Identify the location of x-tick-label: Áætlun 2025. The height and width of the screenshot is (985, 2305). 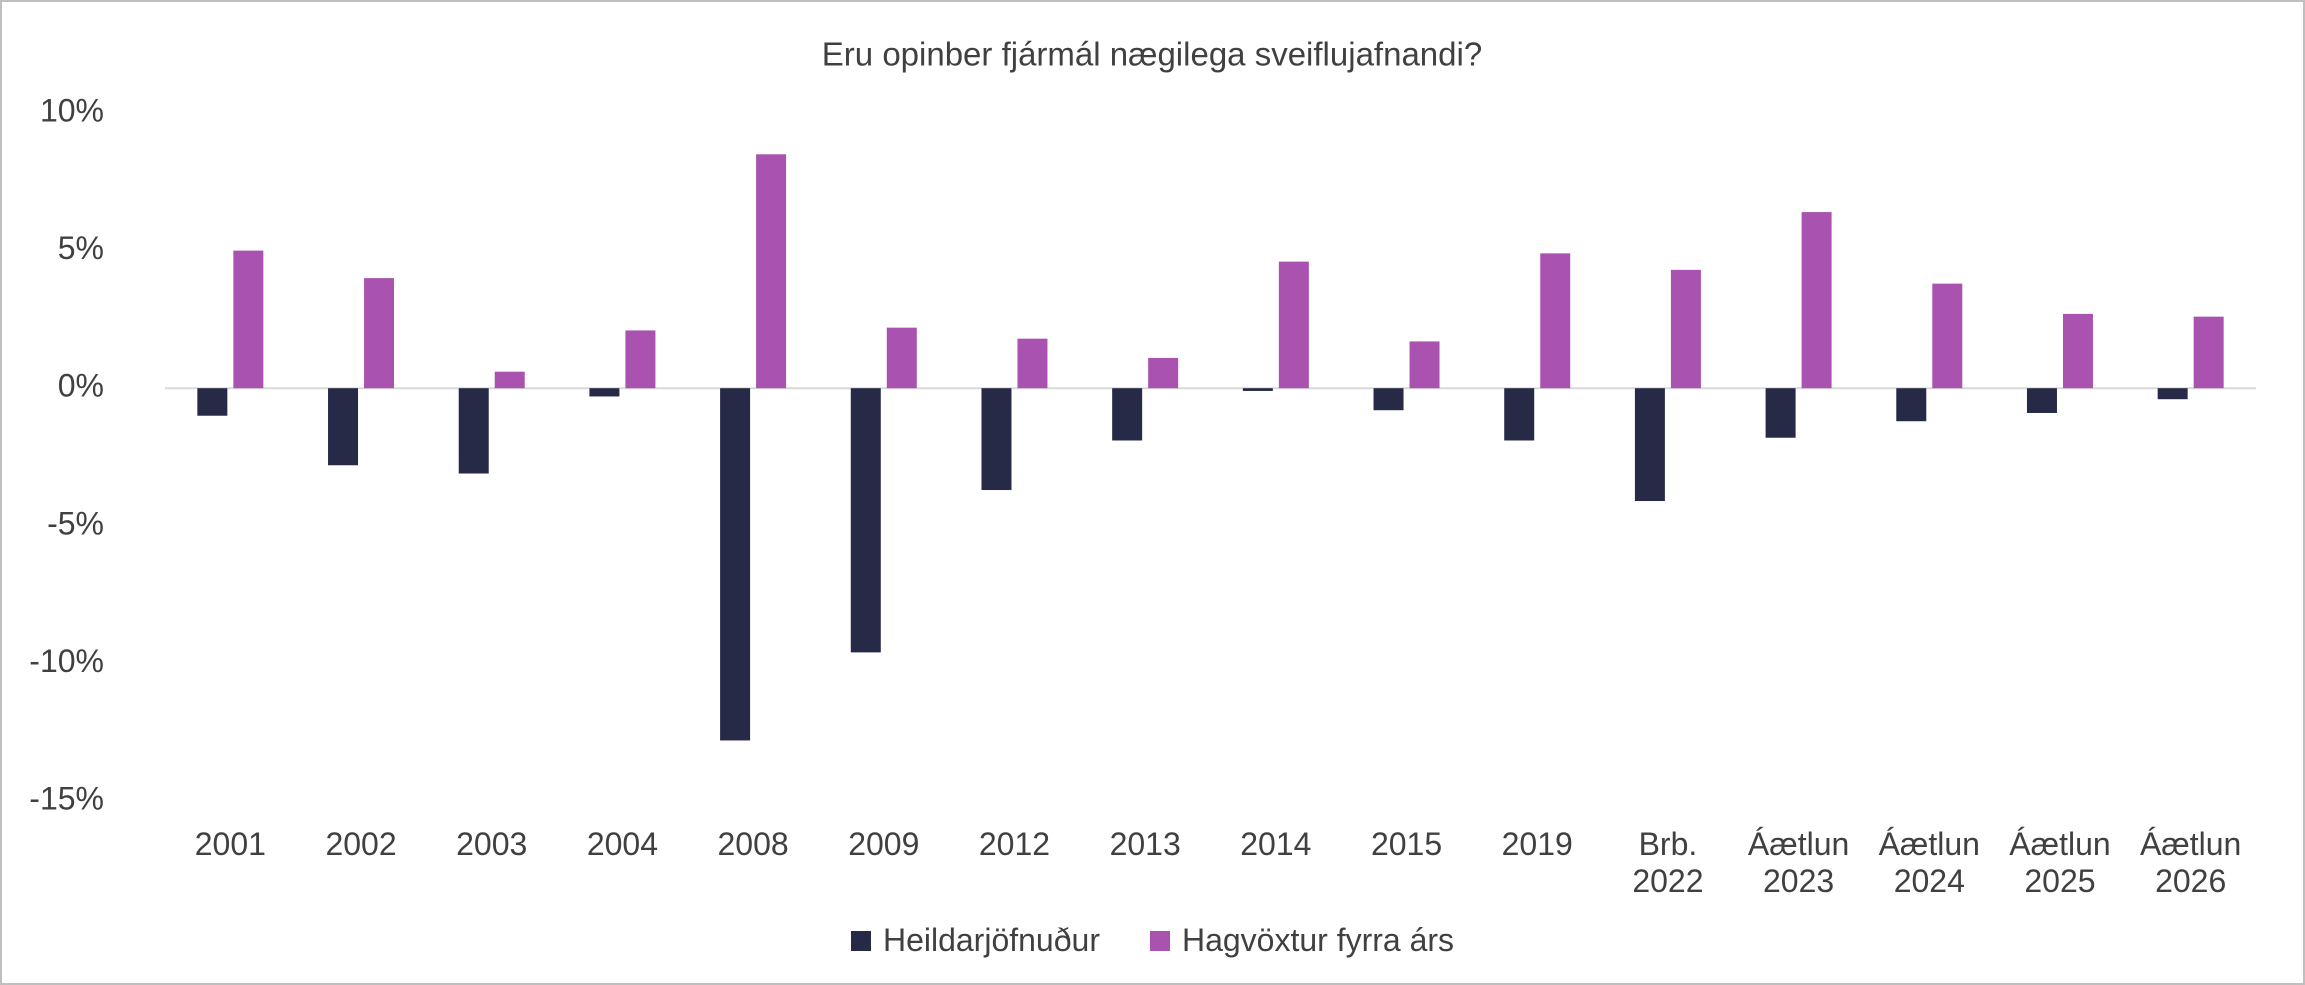
(2060, 862).